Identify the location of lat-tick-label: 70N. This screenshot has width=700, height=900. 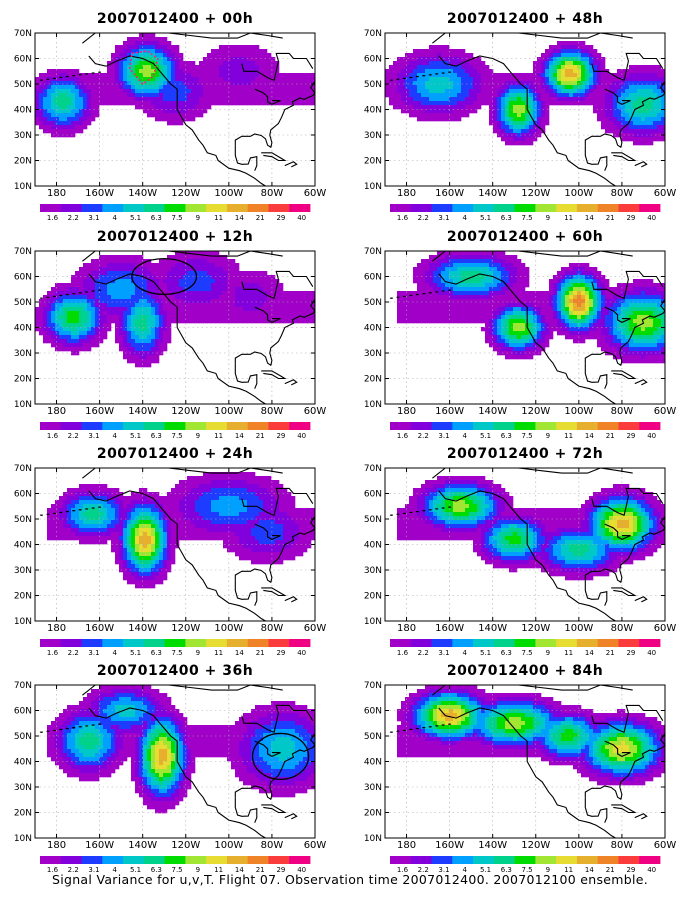
(23, 469).